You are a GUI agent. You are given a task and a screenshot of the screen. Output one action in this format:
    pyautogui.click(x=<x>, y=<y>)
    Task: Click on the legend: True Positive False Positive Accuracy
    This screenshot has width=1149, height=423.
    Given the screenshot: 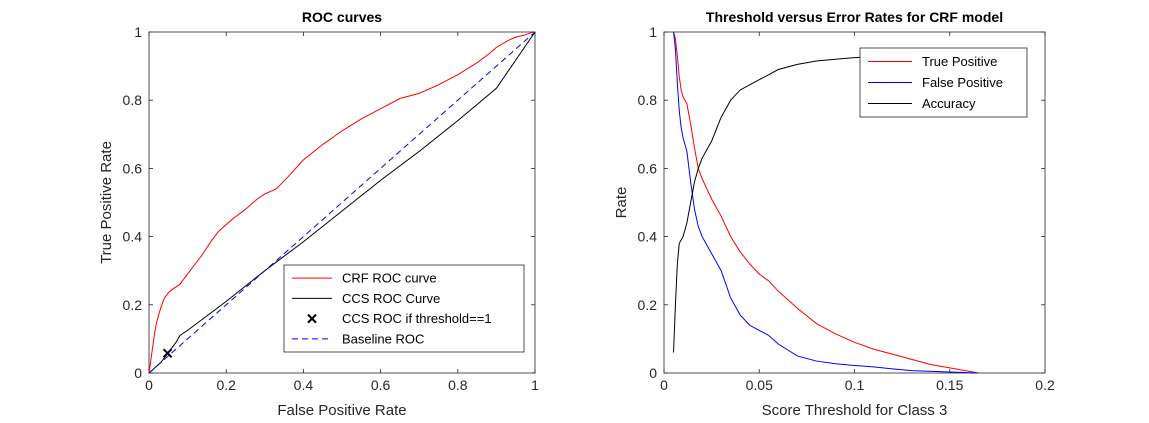 What is the action you would take?
    pyautogui.click(x=943, y=82)
    